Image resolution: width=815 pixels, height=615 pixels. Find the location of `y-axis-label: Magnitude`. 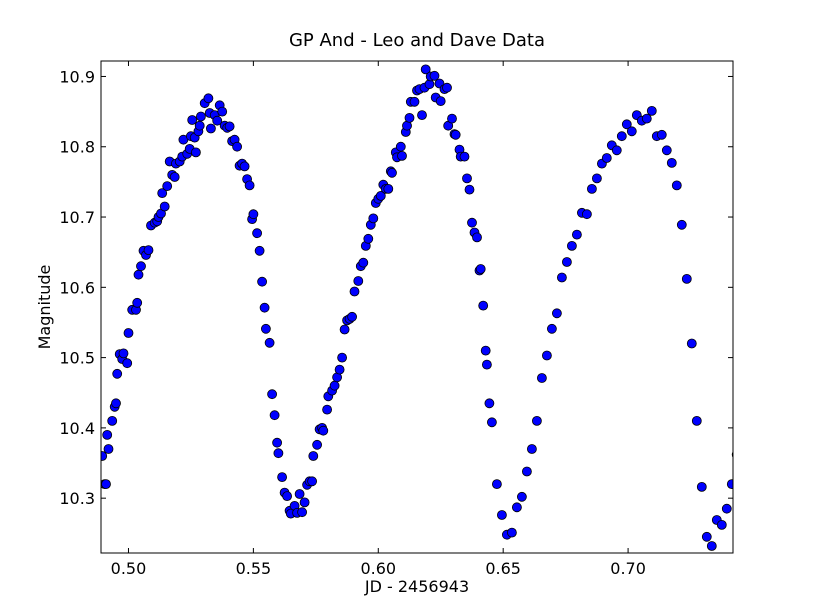

y-axis-label: Magnitude is located at coordinates (44, 307).